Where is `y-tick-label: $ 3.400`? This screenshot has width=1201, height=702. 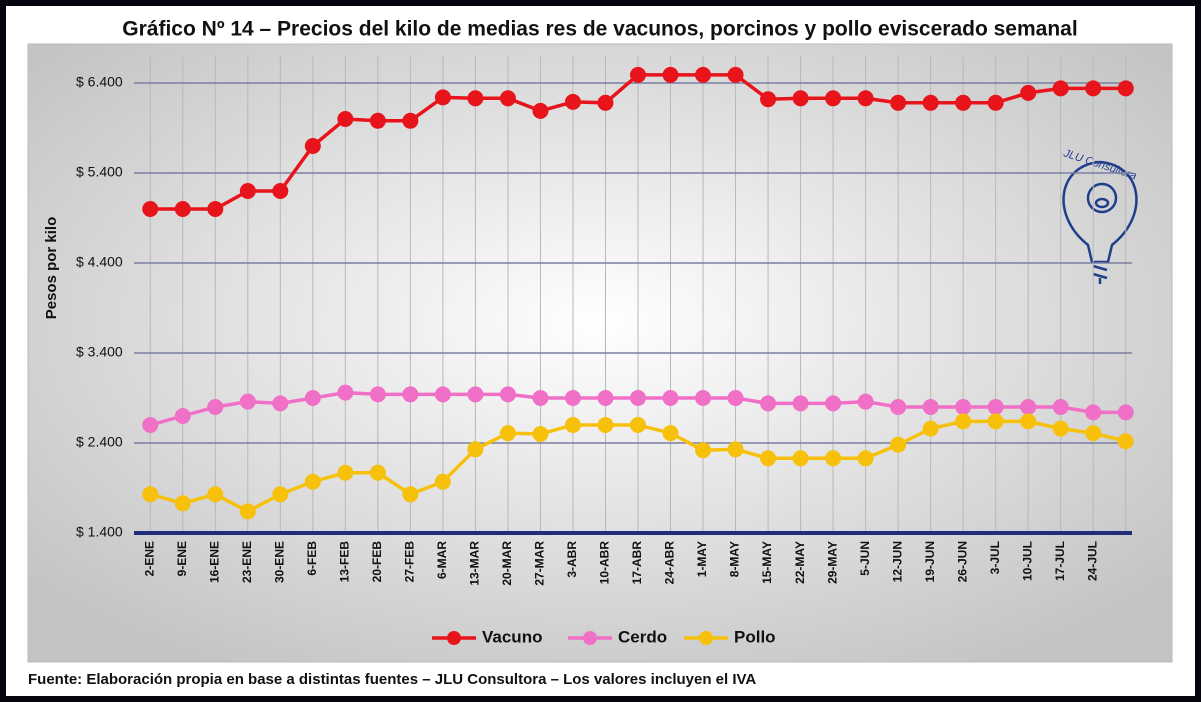
y-tick-label: $ 3.400 is located at coordinates (99, 352).